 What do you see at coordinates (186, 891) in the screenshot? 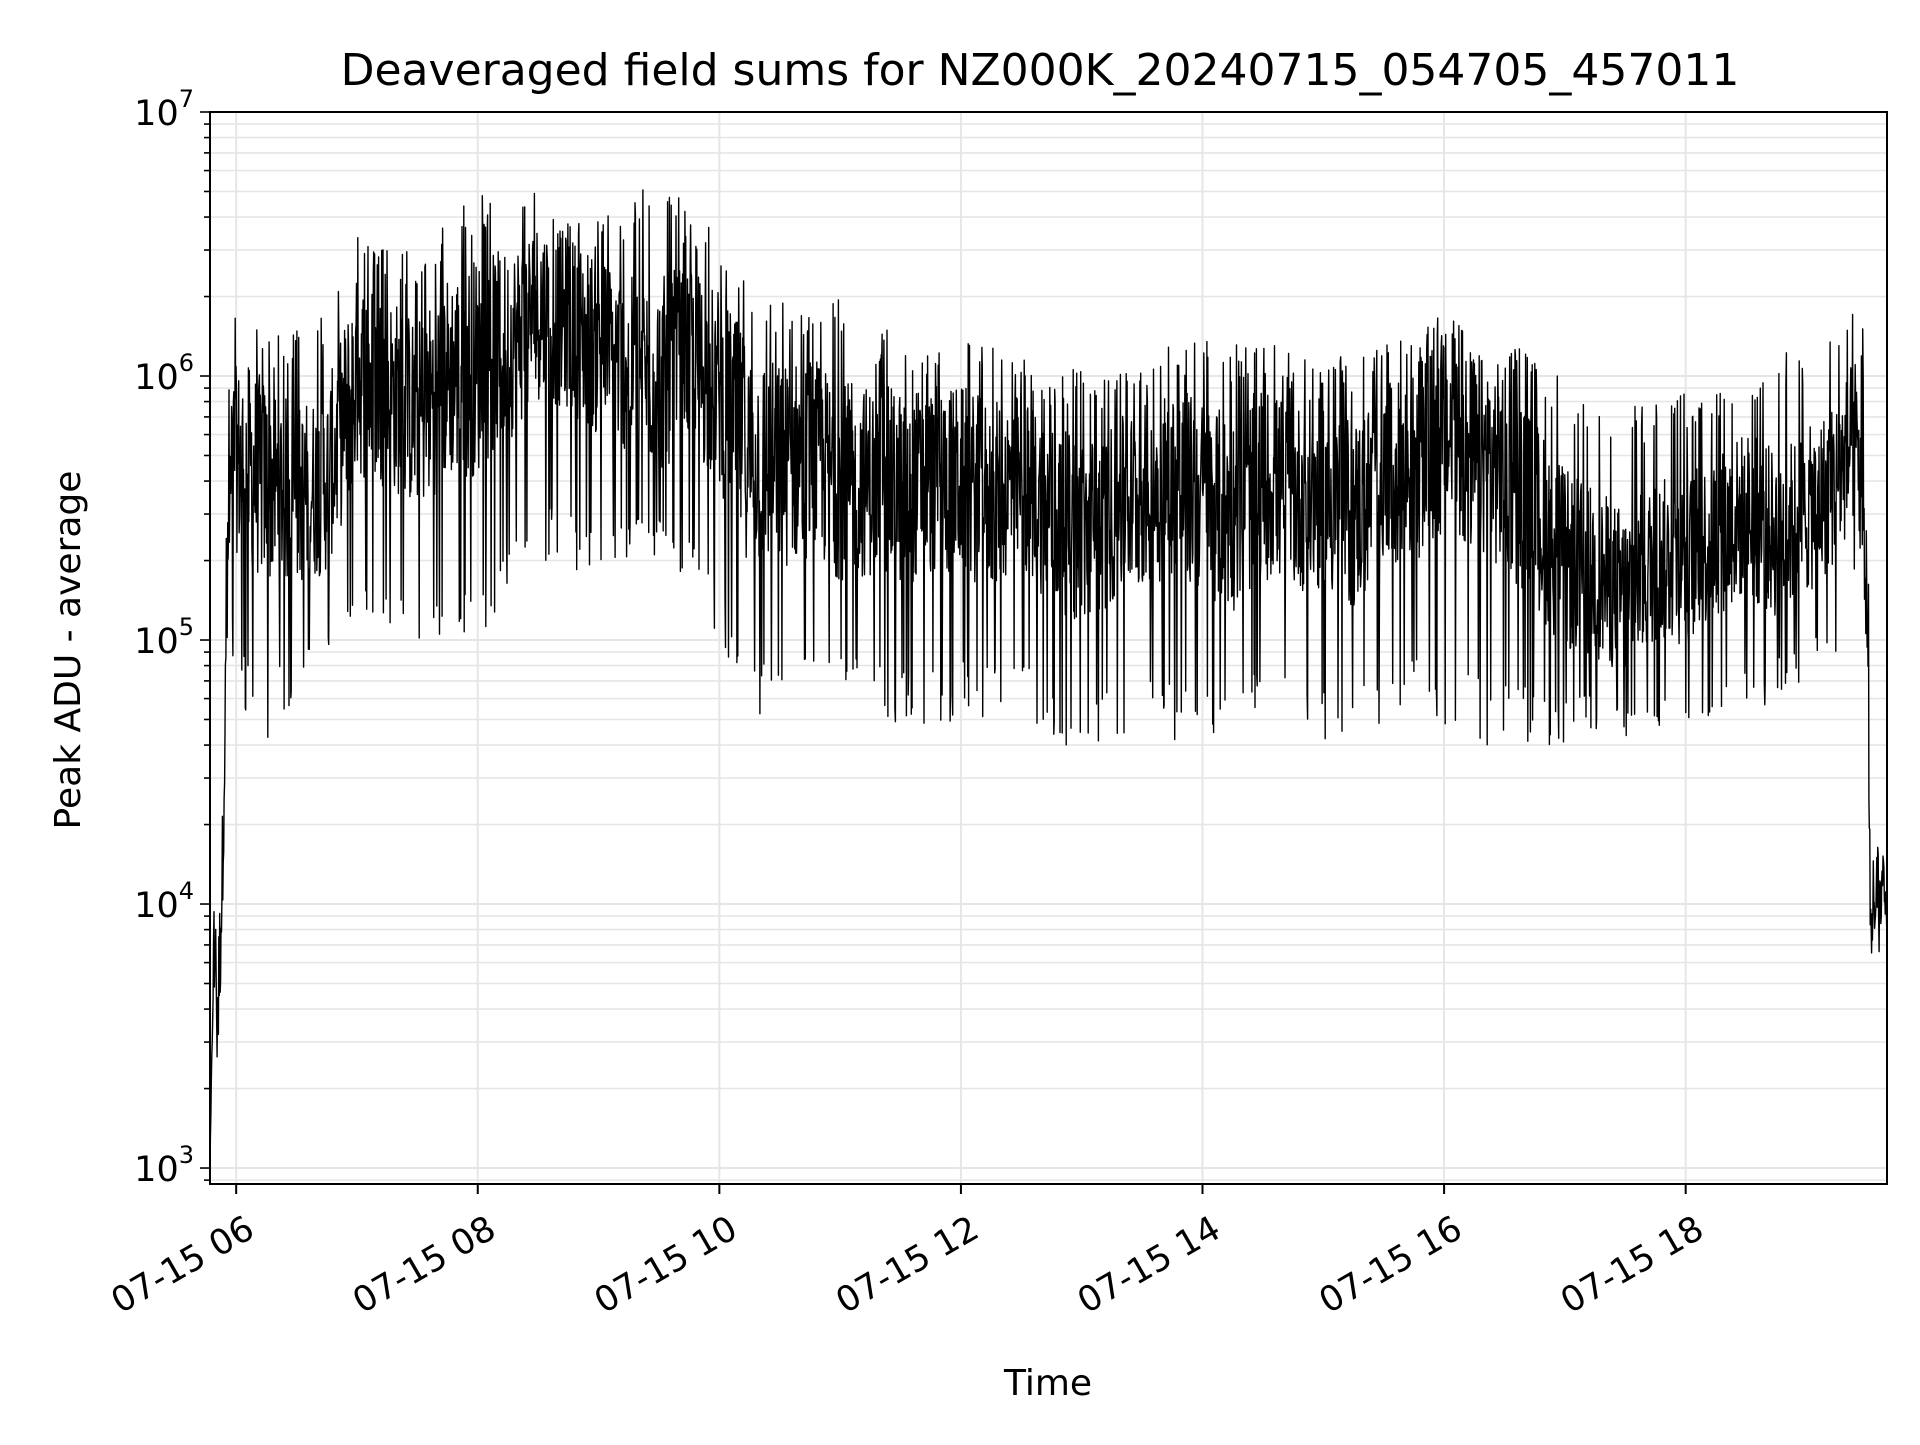
I see `y-tick-exponent: 4` at bounding box center [186, 891].